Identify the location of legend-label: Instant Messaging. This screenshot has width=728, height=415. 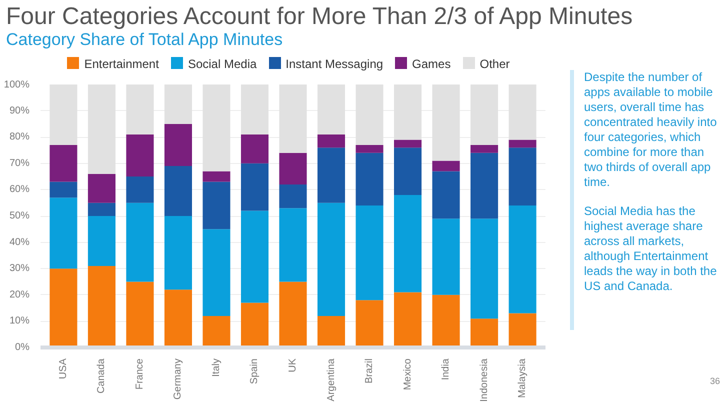
(335, 64).